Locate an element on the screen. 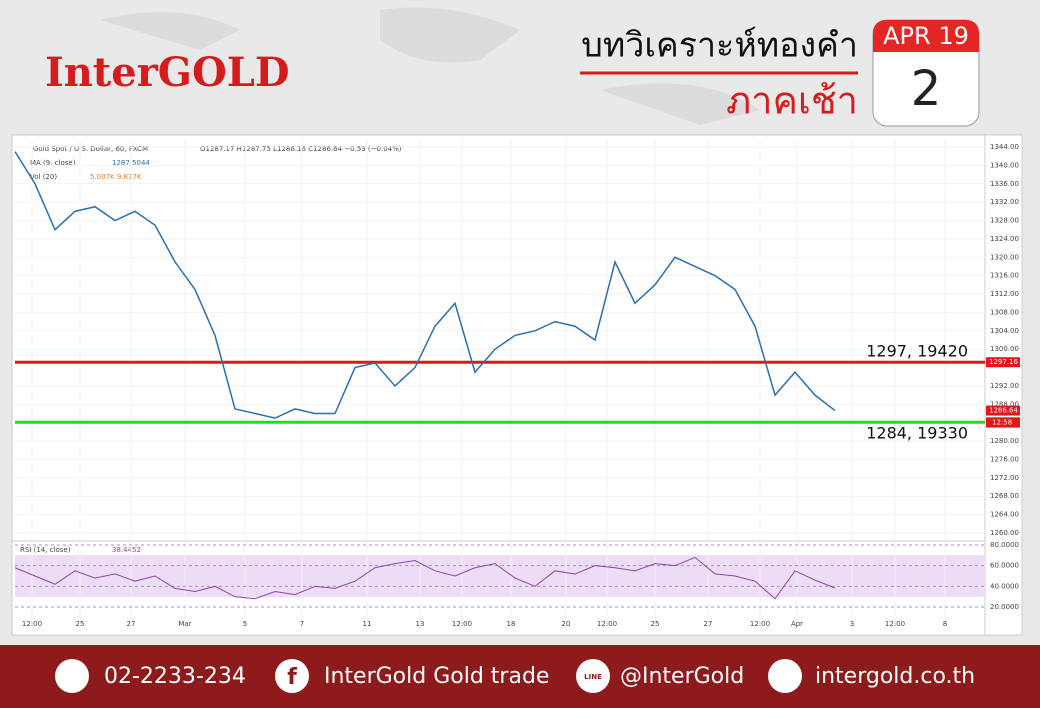 This screenshot has width=1040, height=708. symbol: Gold Spot / U.S. Dollar, 60, FXCM is located at coordinates (90, 149).